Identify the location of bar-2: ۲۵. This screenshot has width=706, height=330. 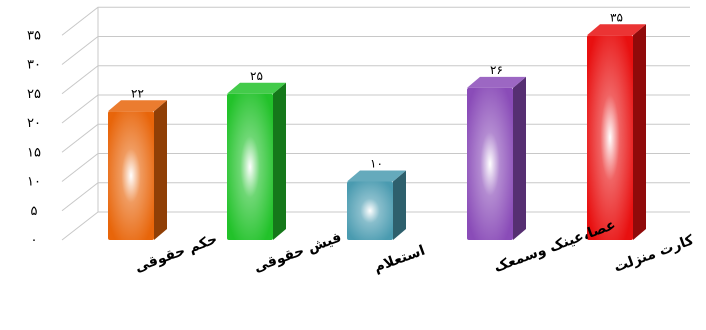
(256, 154).